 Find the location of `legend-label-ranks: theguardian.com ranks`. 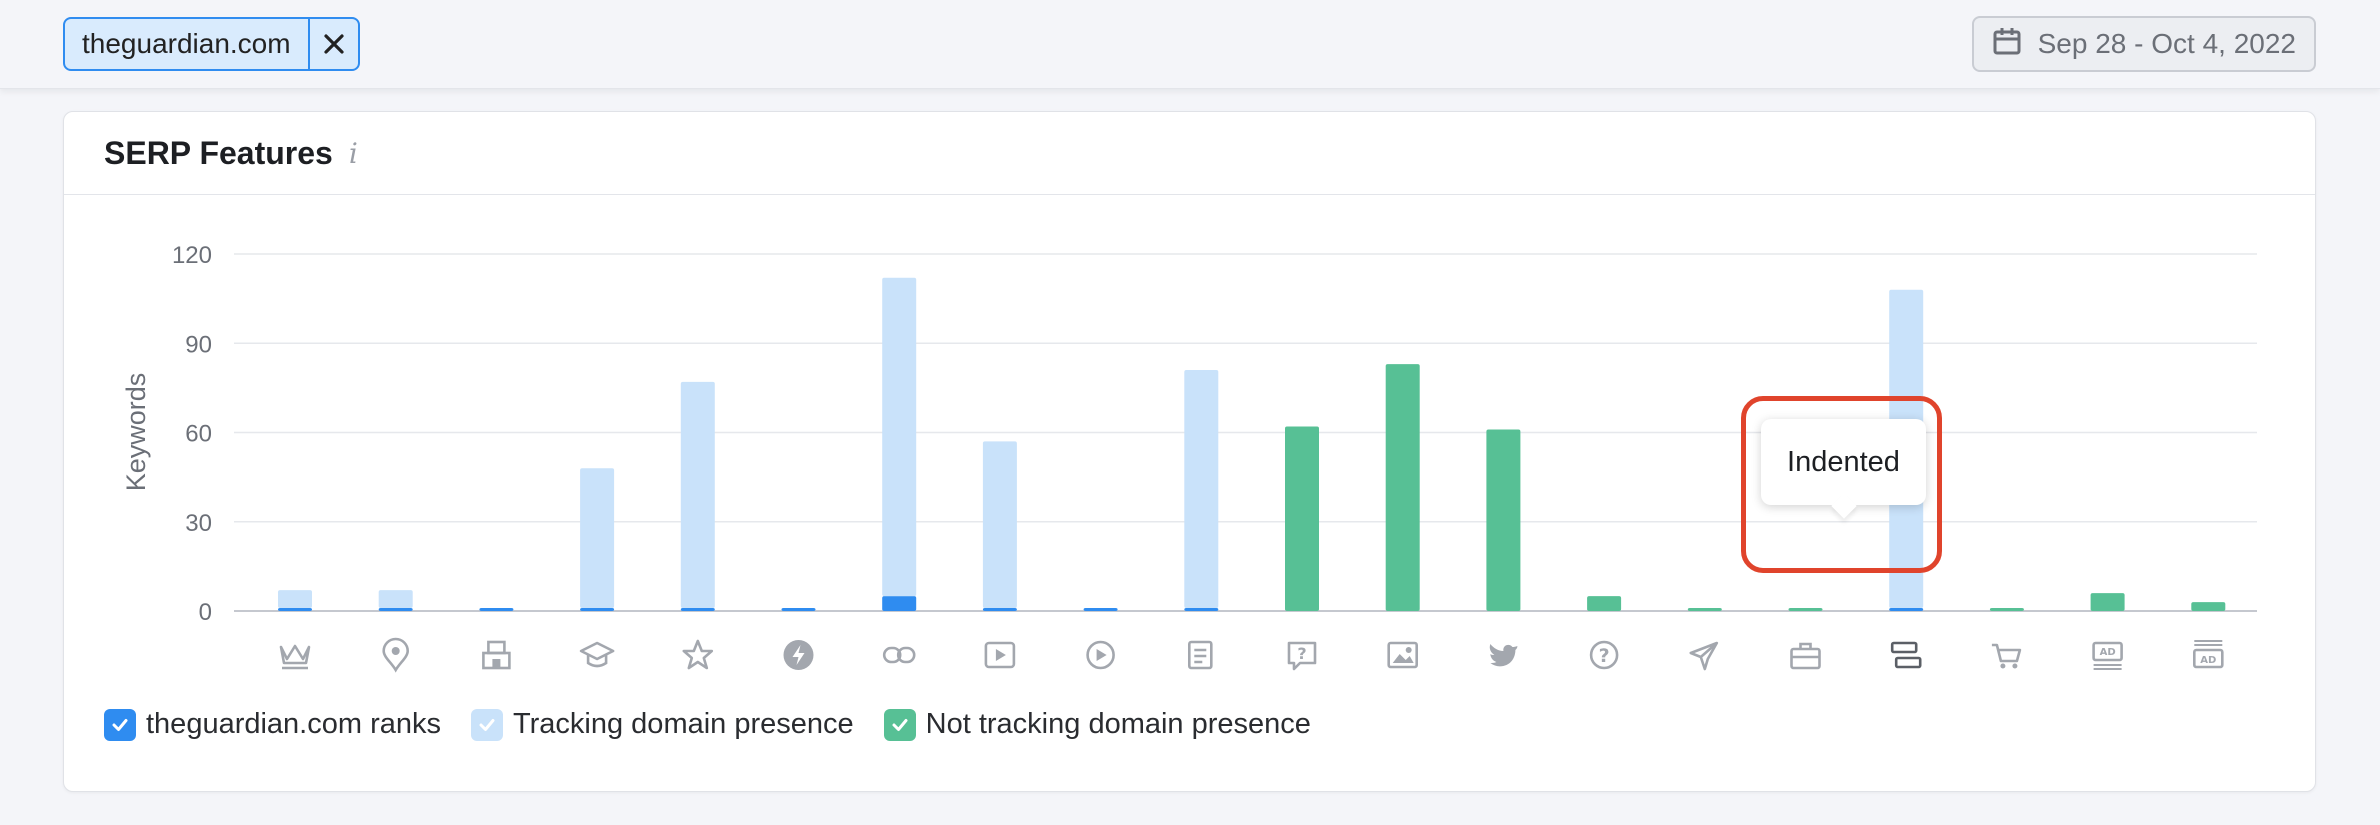

legend-label-ranks: theguardian.com ranks is located at coordinates (293, 724).